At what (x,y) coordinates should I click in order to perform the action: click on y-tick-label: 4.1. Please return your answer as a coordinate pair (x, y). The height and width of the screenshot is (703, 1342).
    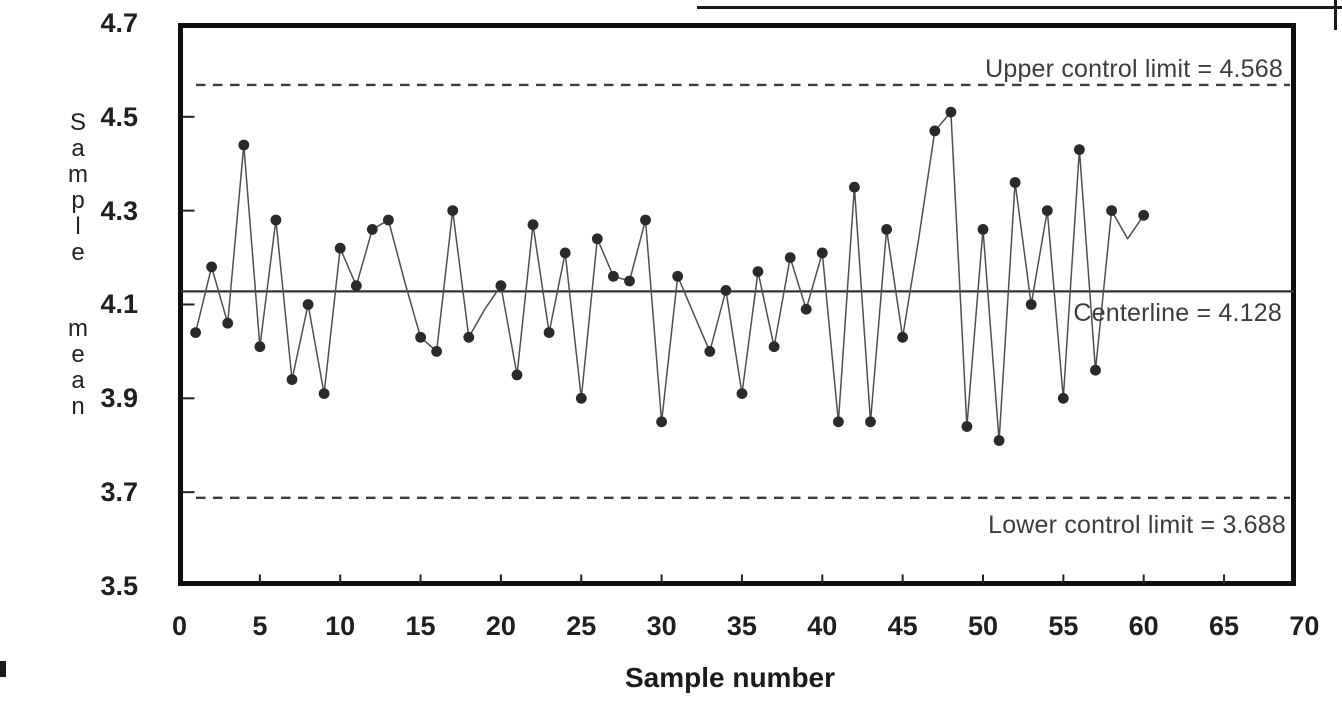
    Looking at the image, I should click on (119, 304).